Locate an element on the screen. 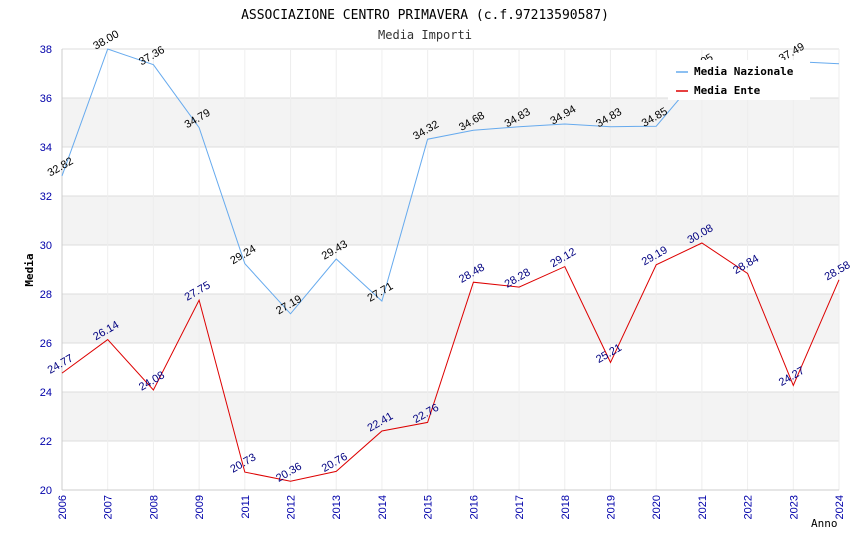 Image resolution: width=850 pixels, height=550 pixels. y-tick-label: 20 is located at coordinates (46, 491).